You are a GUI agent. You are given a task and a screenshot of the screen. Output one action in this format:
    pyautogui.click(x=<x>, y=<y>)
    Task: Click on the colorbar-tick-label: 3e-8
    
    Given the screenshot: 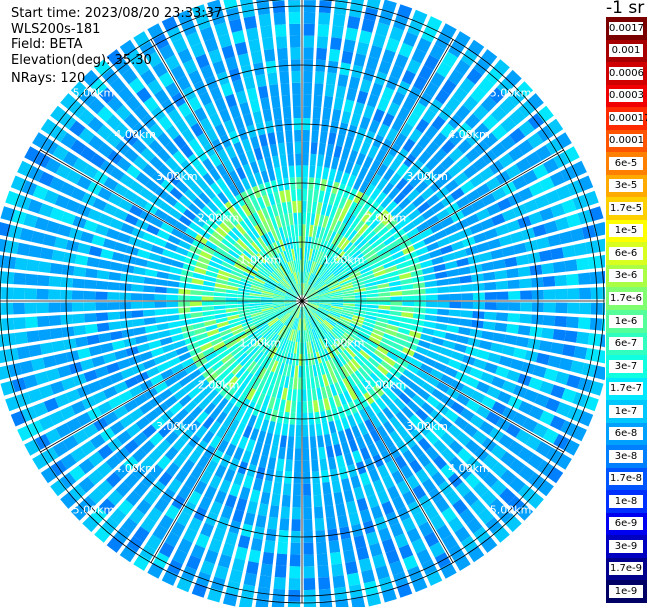 What is the action you would take?
    pyautogui.click(x=626, y=456)
    